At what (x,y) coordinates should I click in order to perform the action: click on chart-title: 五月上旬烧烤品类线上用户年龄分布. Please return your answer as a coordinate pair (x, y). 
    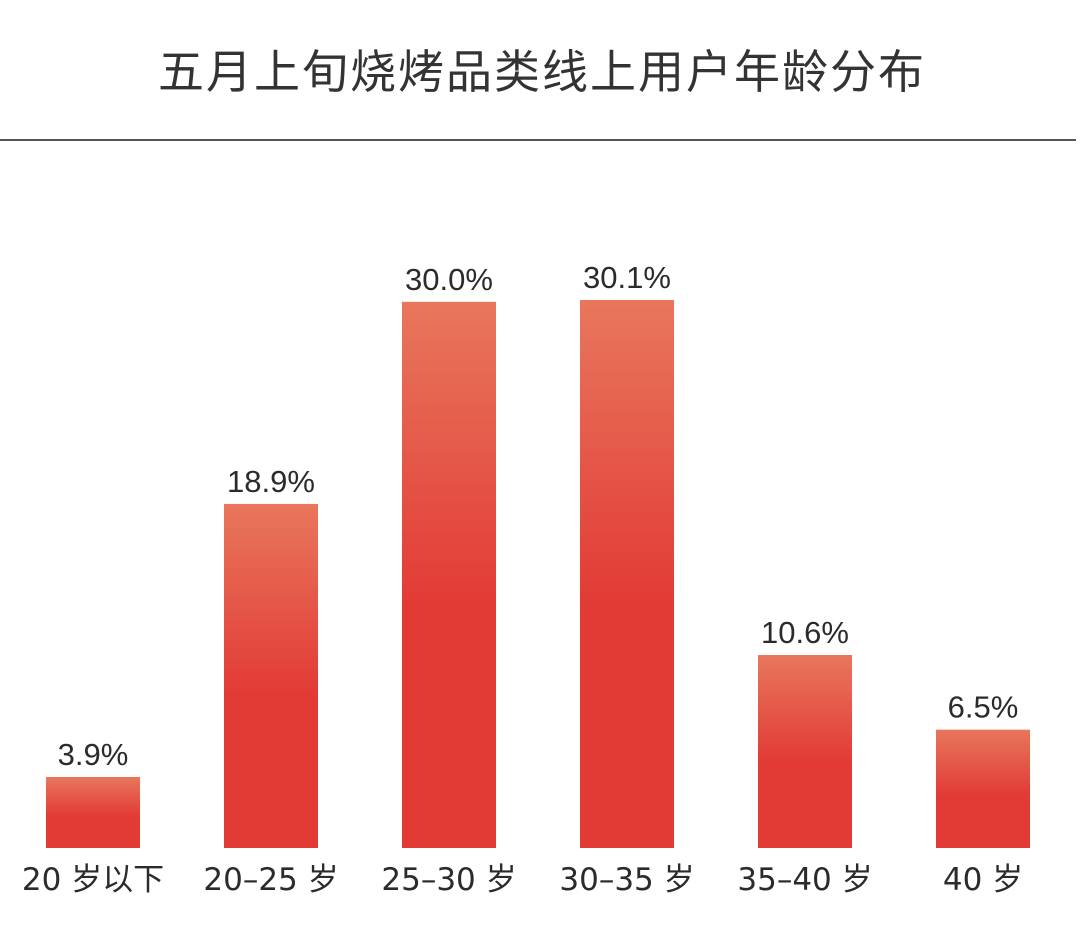
    Looking at the image, I should click on (542, 72).